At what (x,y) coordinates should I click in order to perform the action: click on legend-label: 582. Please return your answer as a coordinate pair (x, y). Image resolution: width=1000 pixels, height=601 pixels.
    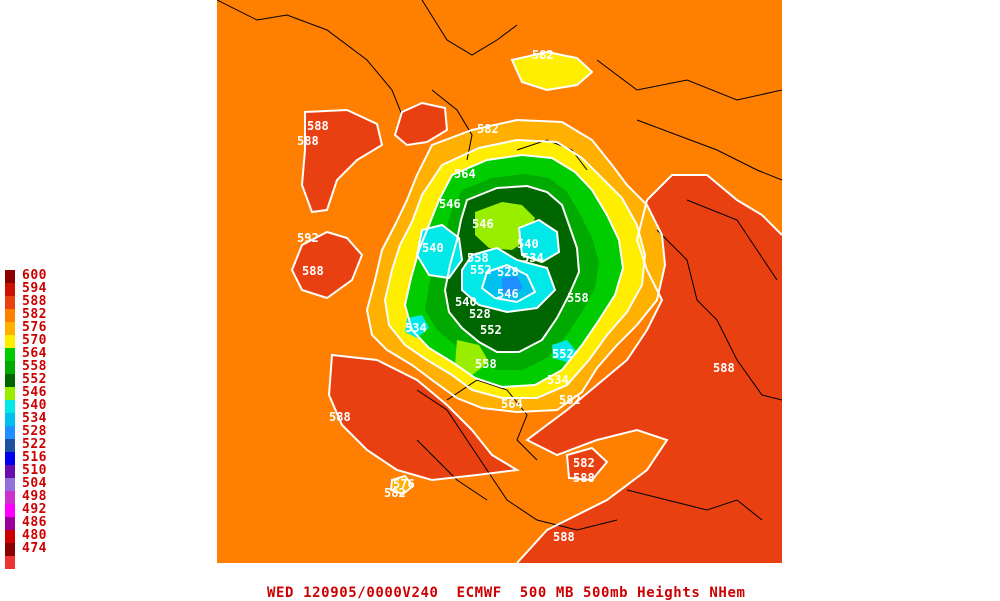
    Looking at the image, I should click on (34, 314).